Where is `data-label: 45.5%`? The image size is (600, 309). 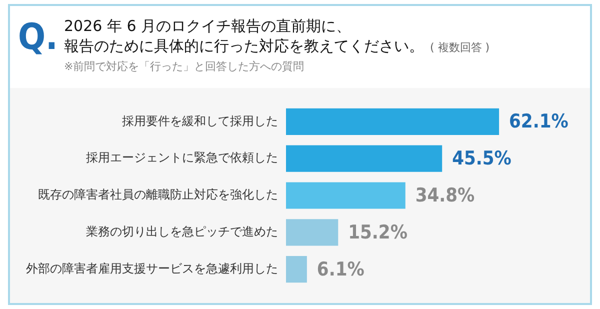 data-label: 45.5% is located at coordinates (482, 159).